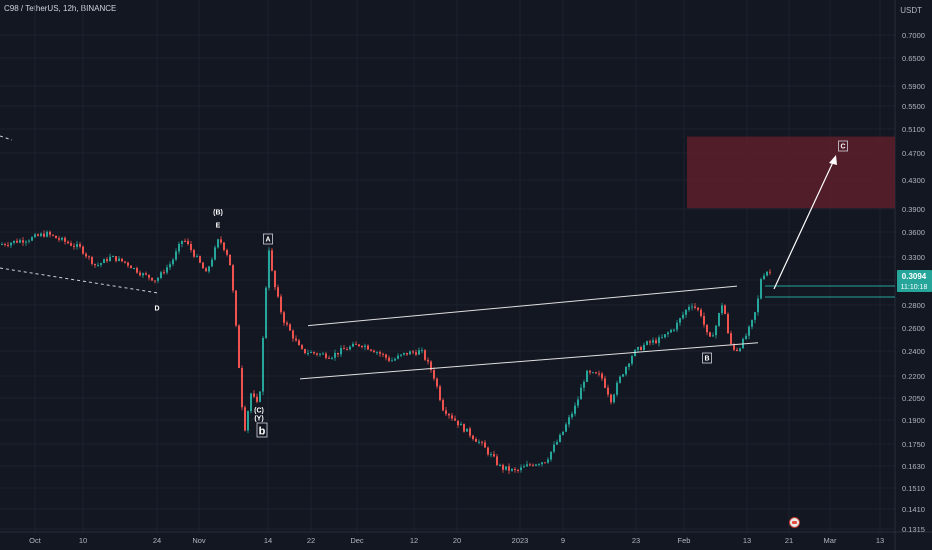  Describe the element at coordinates (267, 240) in the screenshot. I see `wave-label: A` at that location.